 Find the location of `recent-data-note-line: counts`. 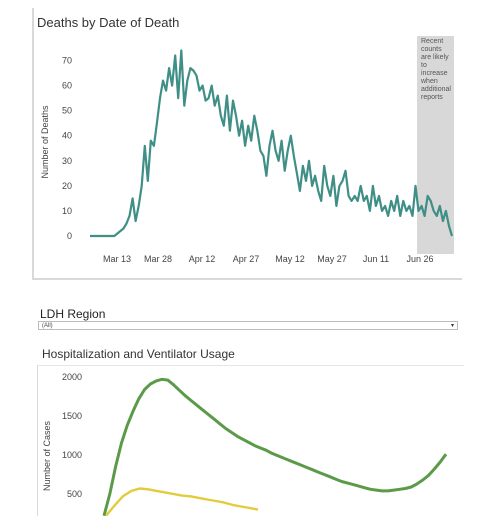

recent-data-note-line: counts is located at coordinates (431, 49).